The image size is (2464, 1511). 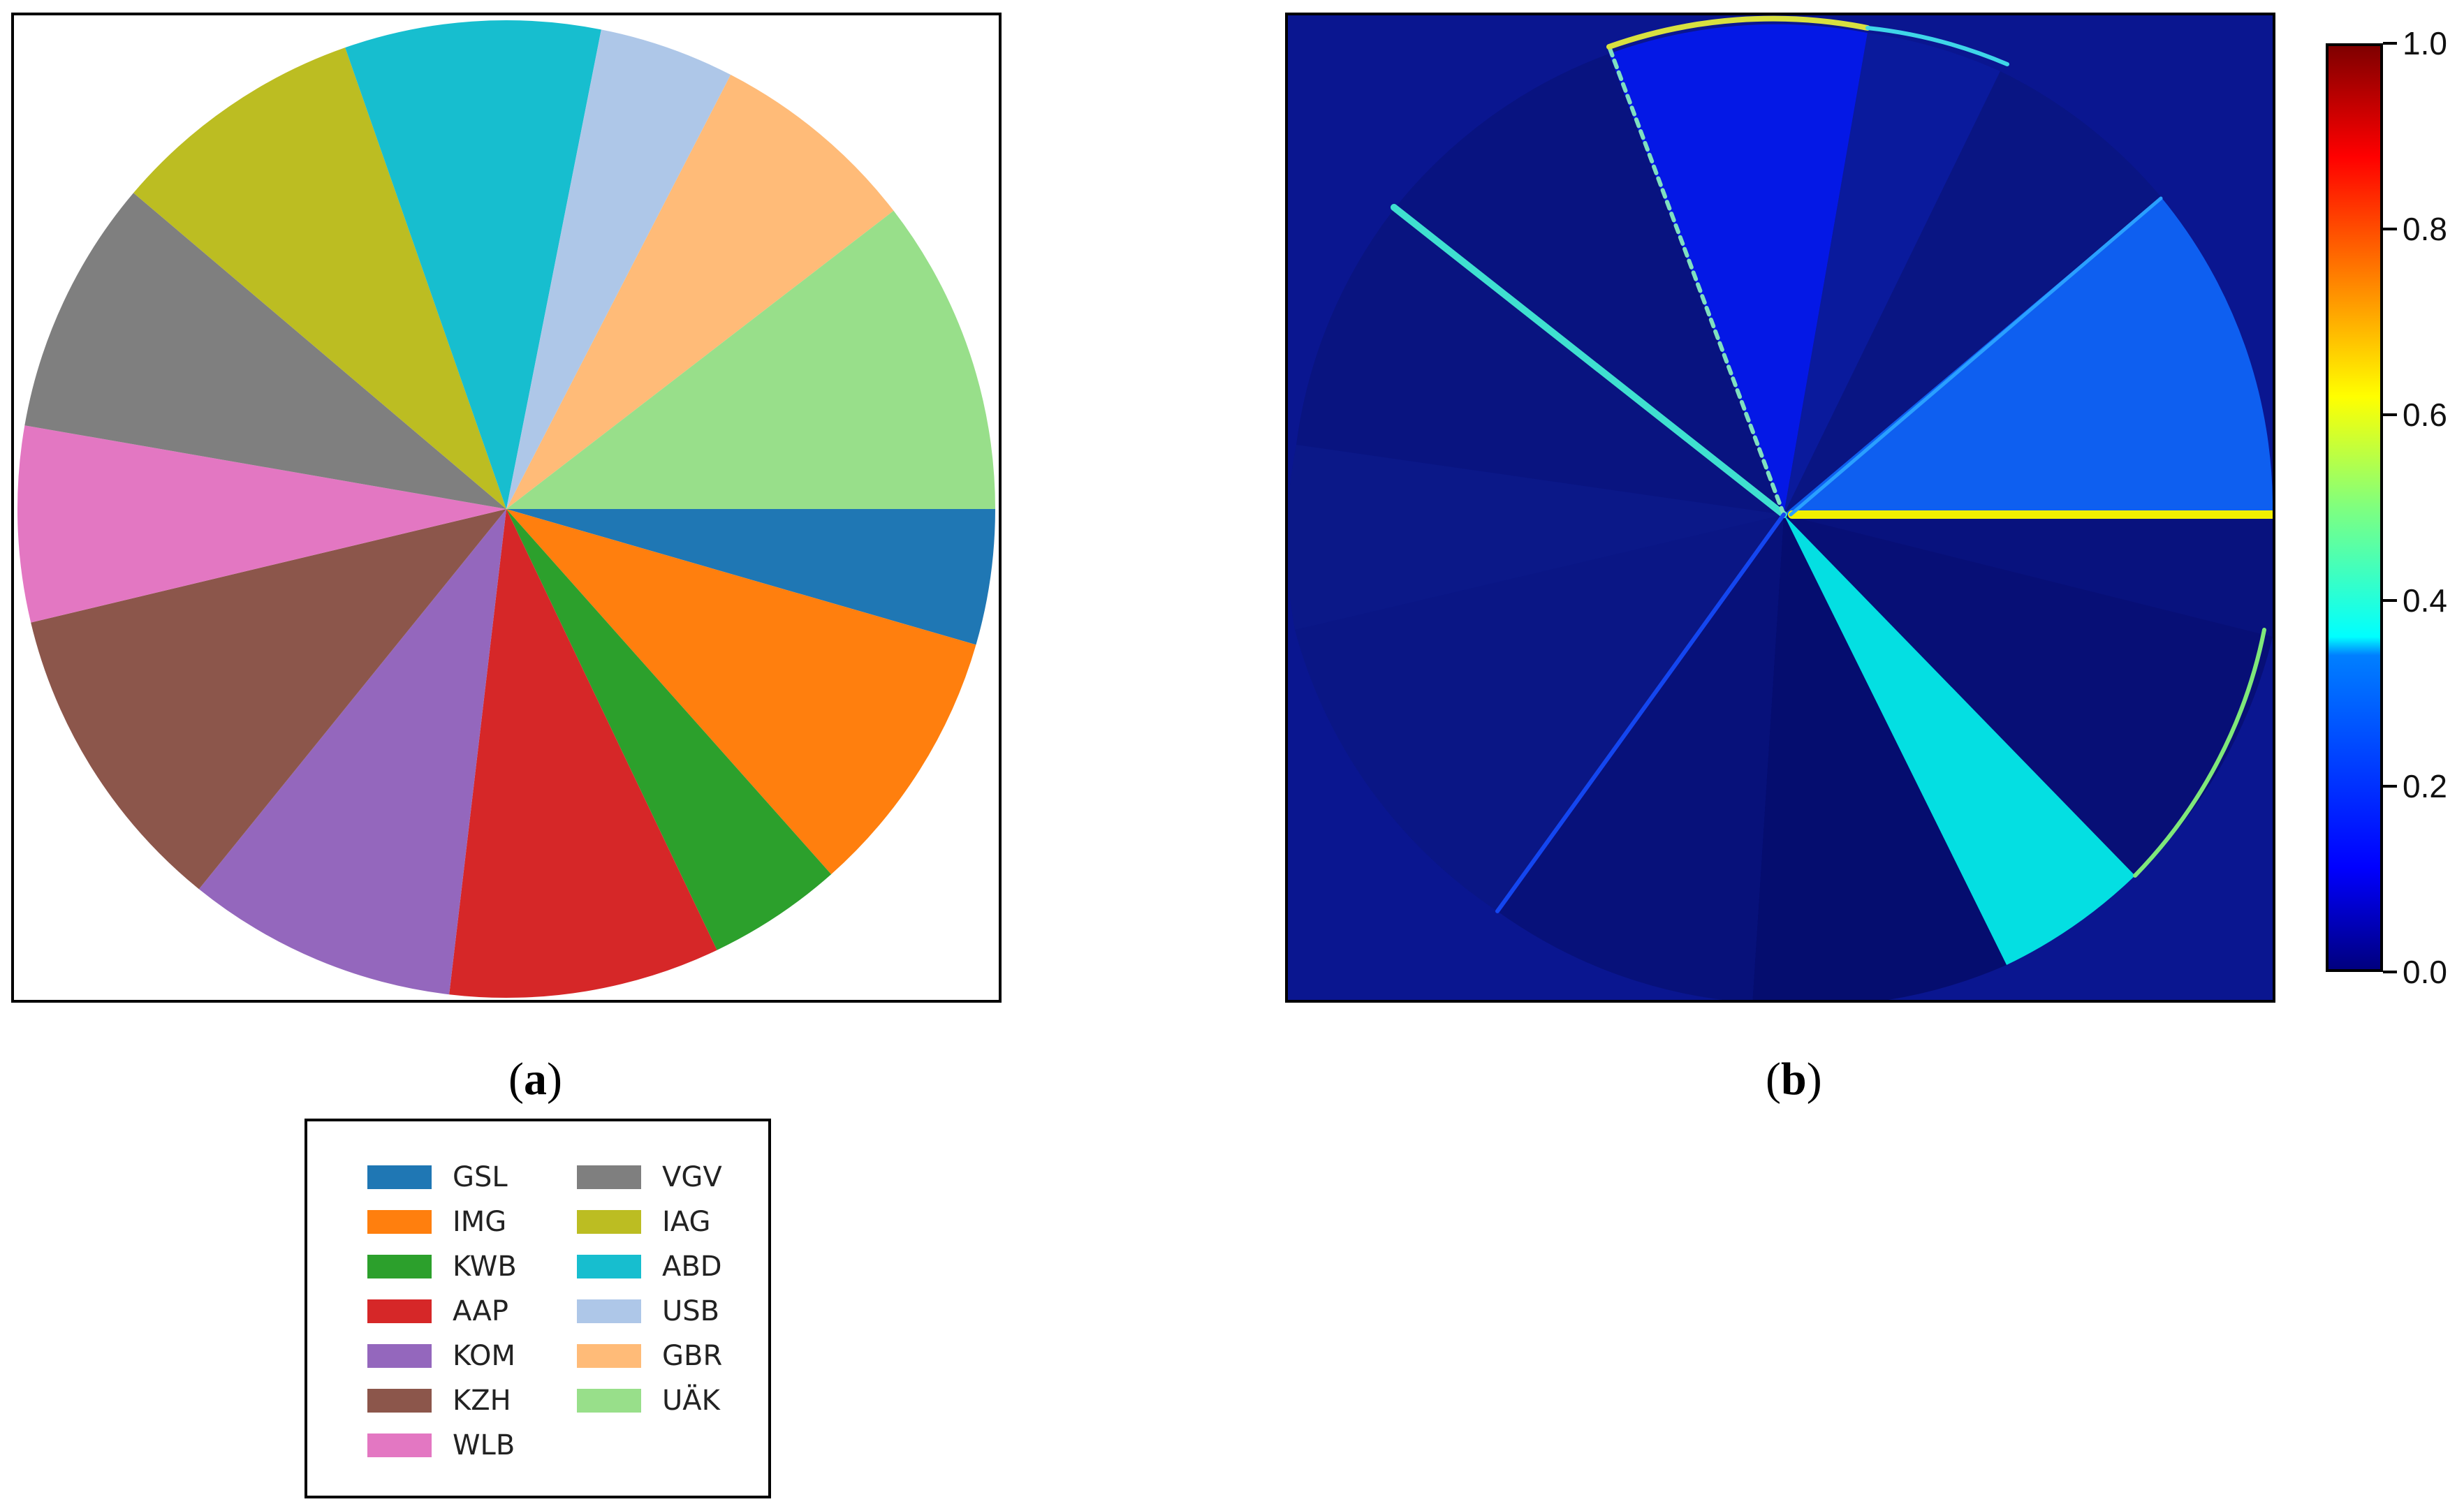 I want to click on heatmap-sector-wlb, so click(x=1536, y=537).